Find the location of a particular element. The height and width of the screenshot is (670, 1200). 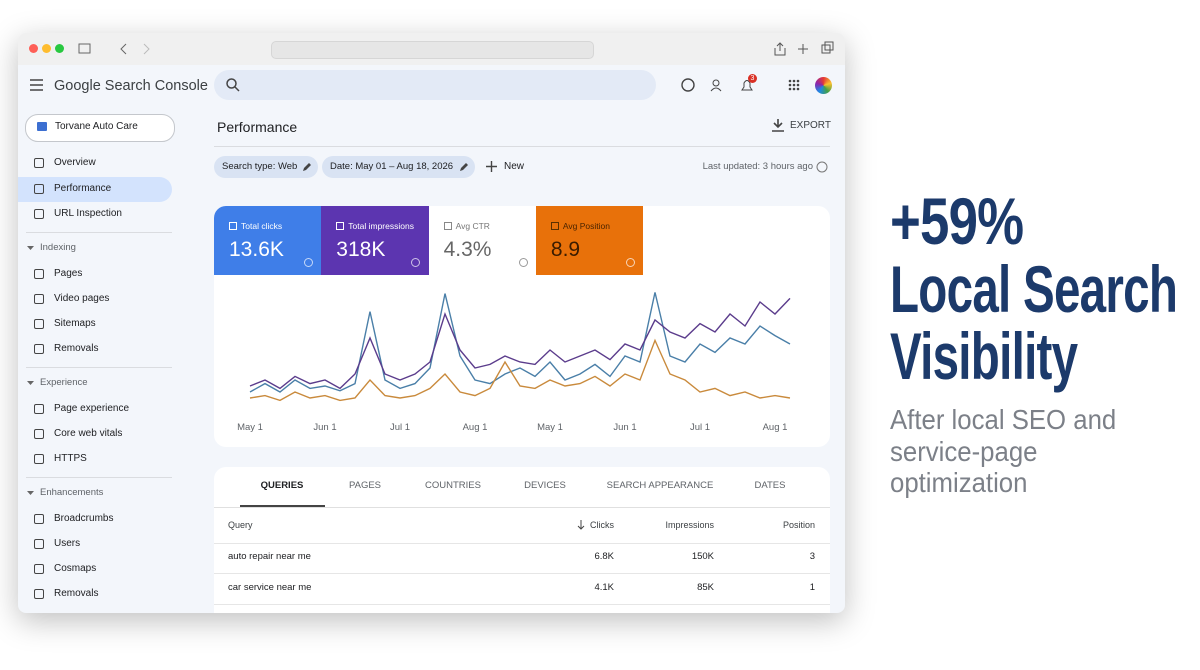

export-icon is located at coordinates (778, 125).